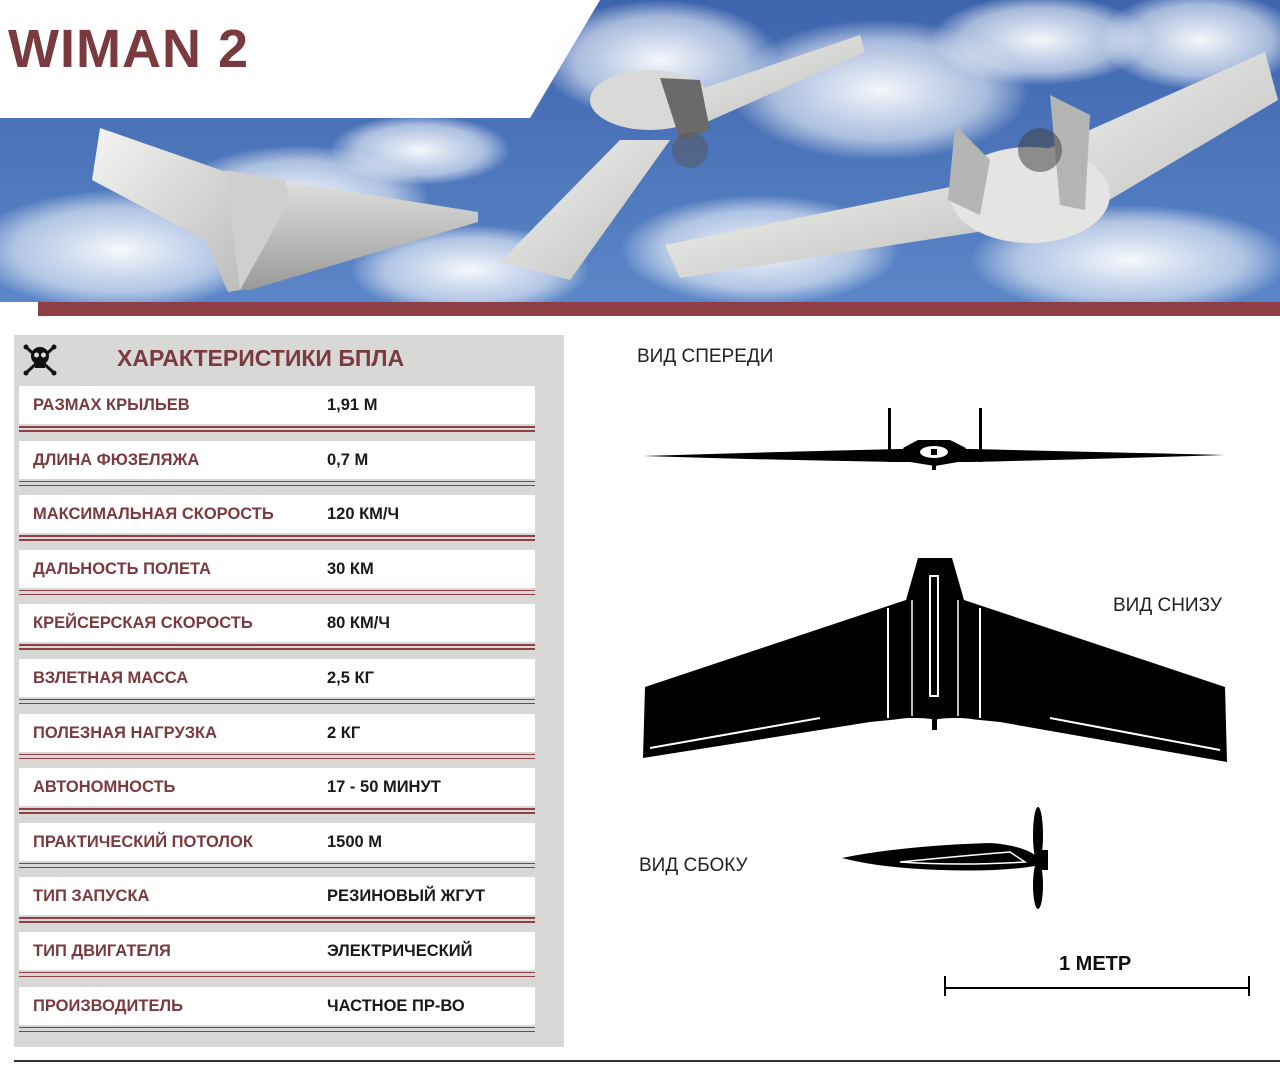  I want to click on spec-value: 80 КМ/Ч, so click(358, 623).